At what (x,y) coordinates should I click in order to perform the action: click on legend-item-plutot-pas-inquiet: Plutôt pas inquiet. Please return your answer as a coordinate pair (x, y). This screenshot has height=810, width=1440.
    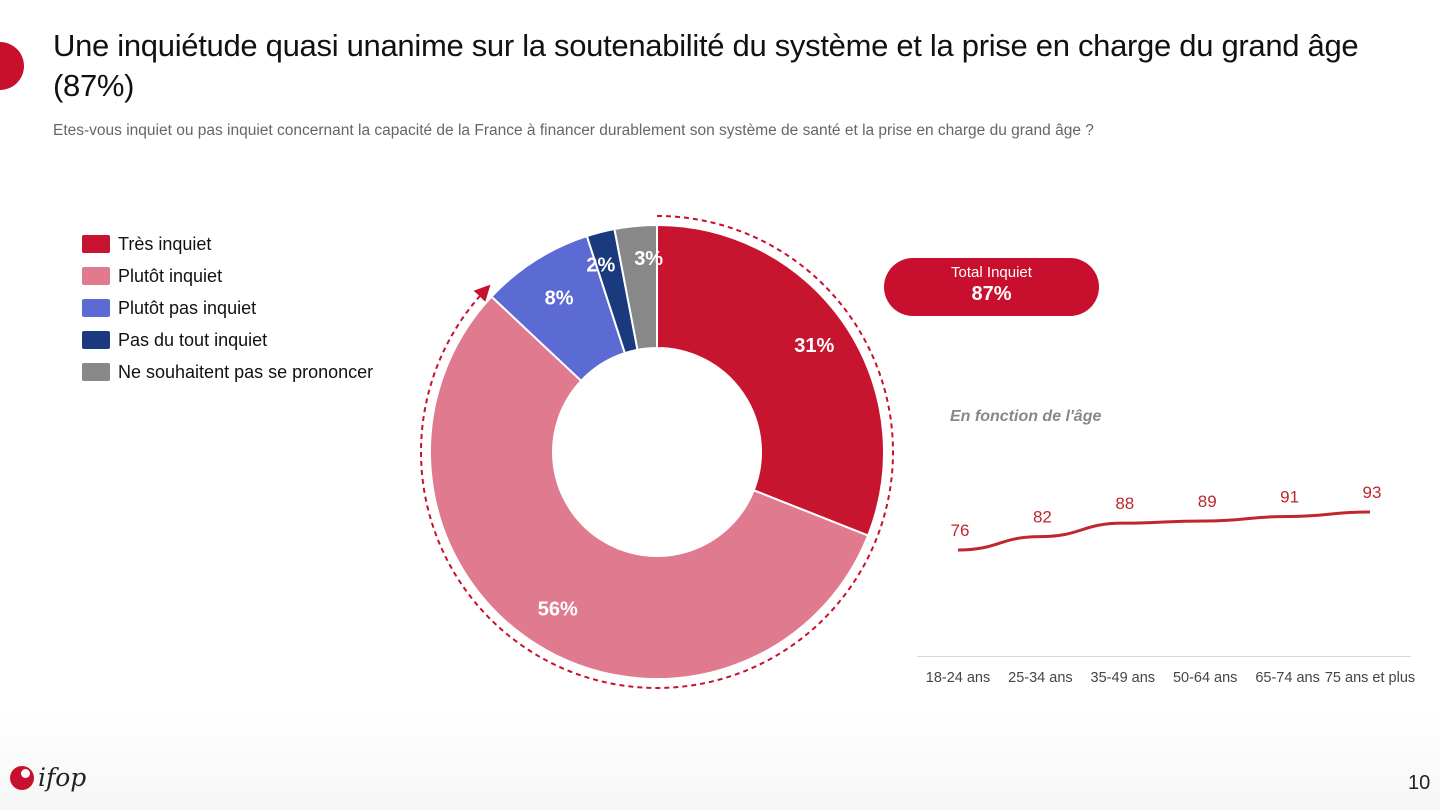
    Looking at the image, I should click on (227, 308).